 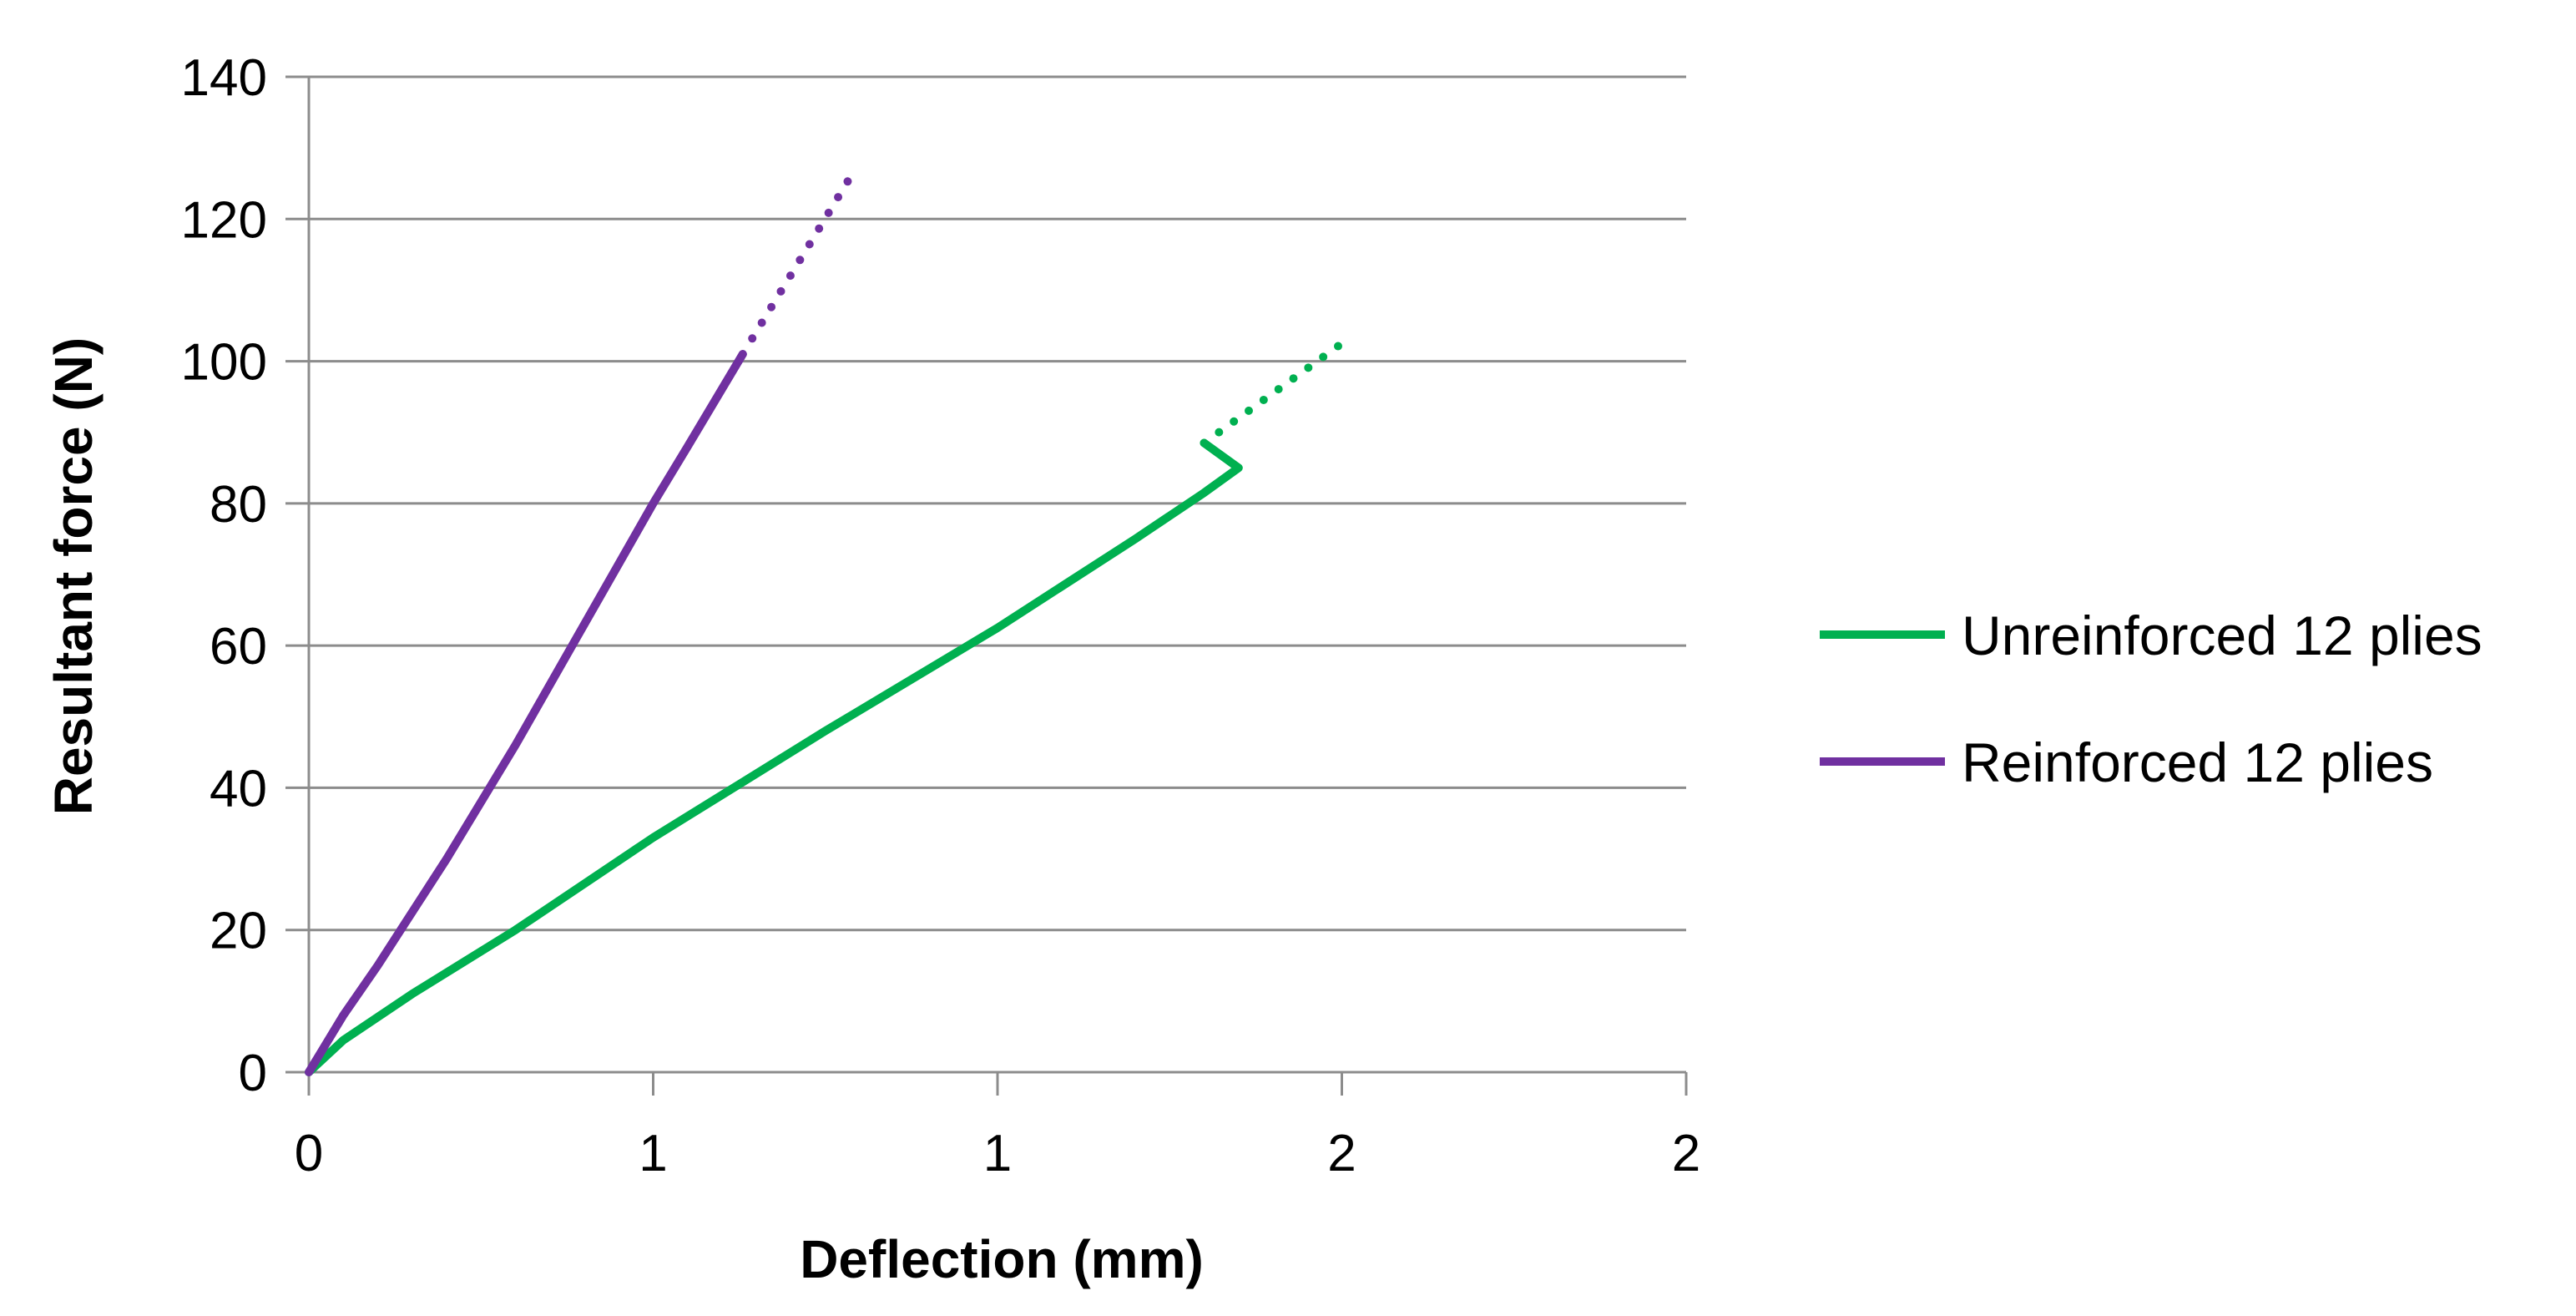 What do you see at coordinates (73, 576) in the screenshot?
I see `y-axis-title: Resultant force (N)` at bounding box center [73, 576].